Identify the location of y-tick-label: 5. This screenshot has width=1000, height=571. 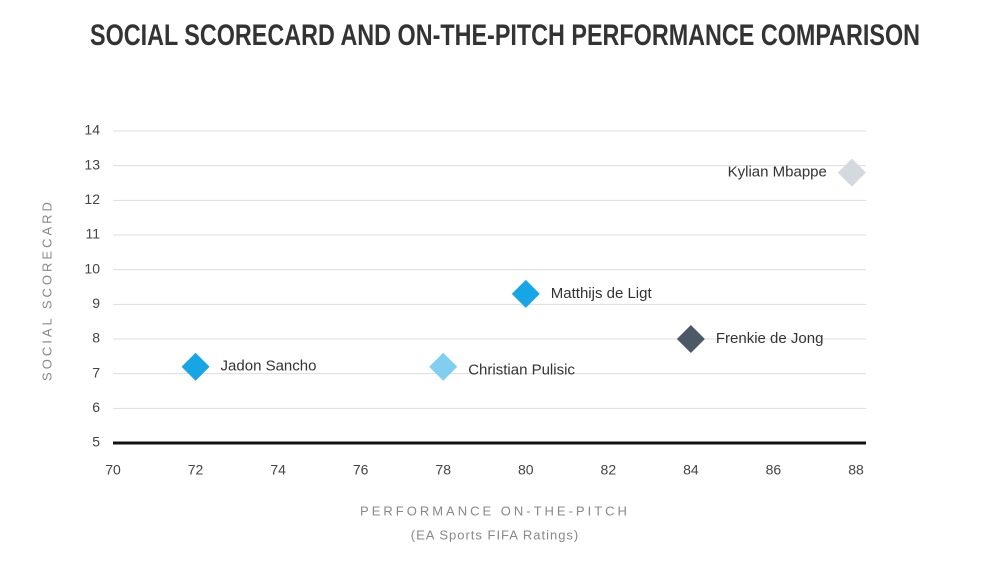
(96, 442).